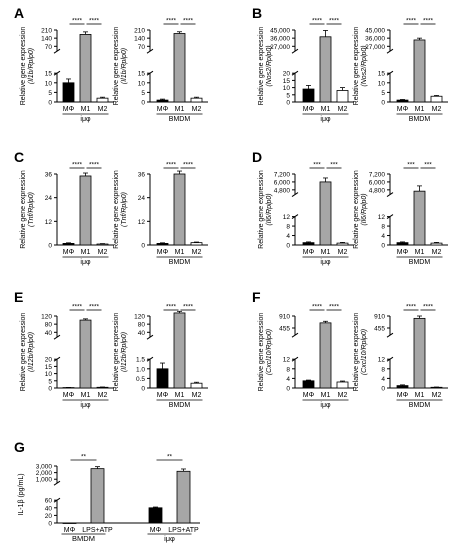 Image resolution: width=468 pixels, height=550 pixels. What do you see at coordinates (377, 182) in the screenshot?
I see `y-tick-label: 6,000` at bounding box center [377, 182].